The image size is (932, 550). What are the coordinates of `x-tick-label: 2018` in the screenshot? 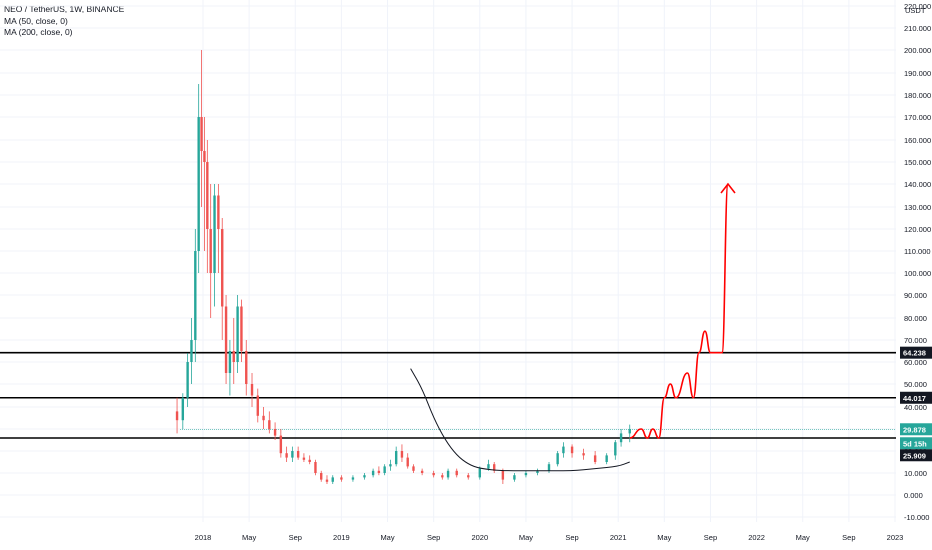 It's located at (203, 537).